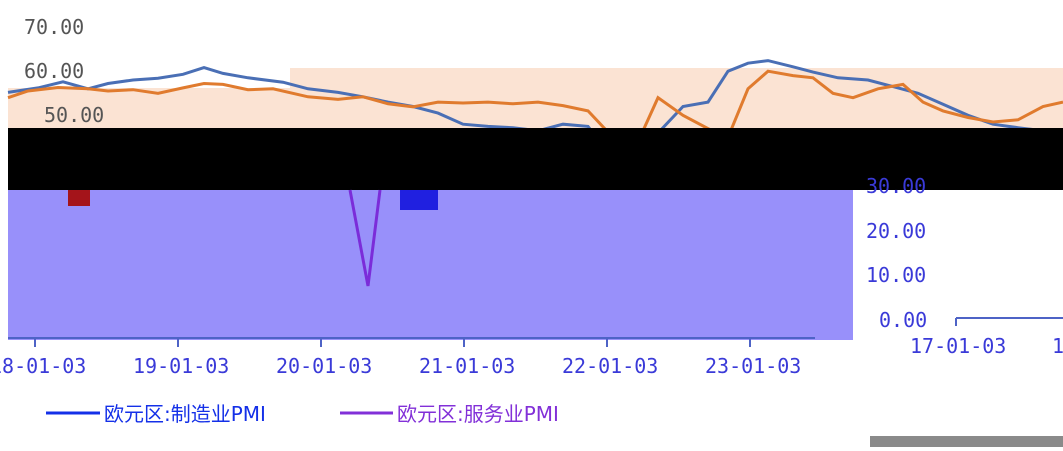 The width and height of the screenshot is (1063, 451). Describe the element at coordinates (467, 366) in the screenshot. I see `bottom-x-tick-label: 21-01-03` at that location.